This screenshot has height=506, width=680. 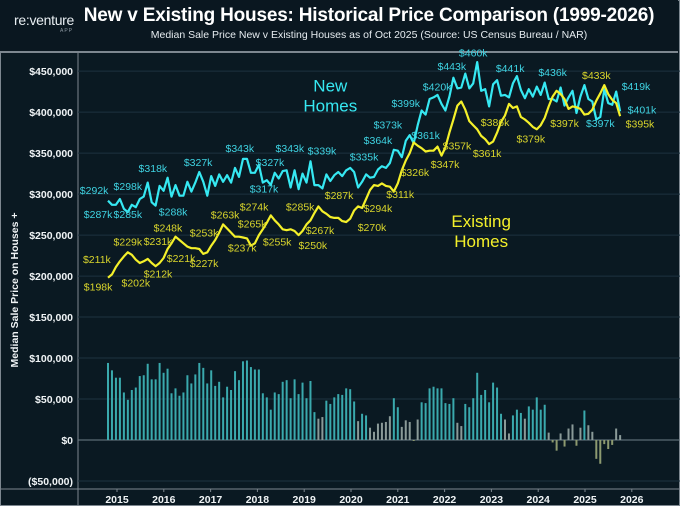 I want to click on new-price-label: $288k, so click(x=173, y=212).